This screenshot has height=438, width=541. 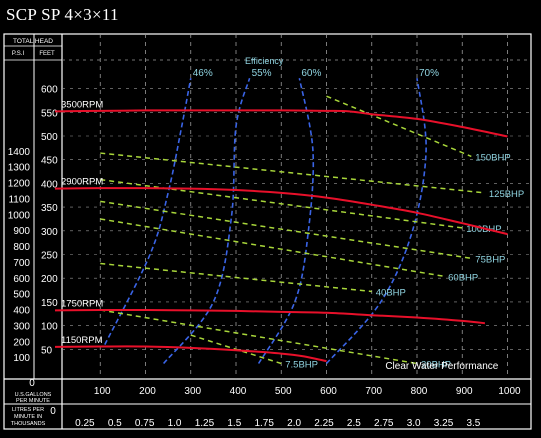 What do you see at coordinates (21, 263) in the screenshot?
I see `kpa-tick-label: 700` at bounding box center [21, 263].